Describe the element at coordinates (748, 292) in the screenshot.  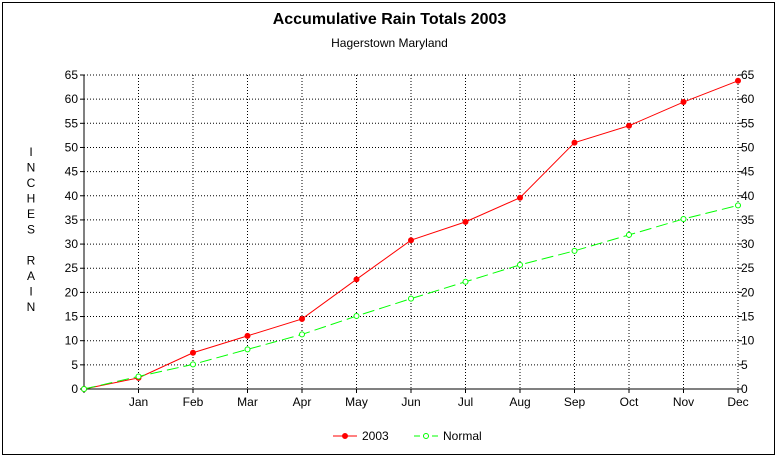
I see `y-tick-label-right: 20` at that location.